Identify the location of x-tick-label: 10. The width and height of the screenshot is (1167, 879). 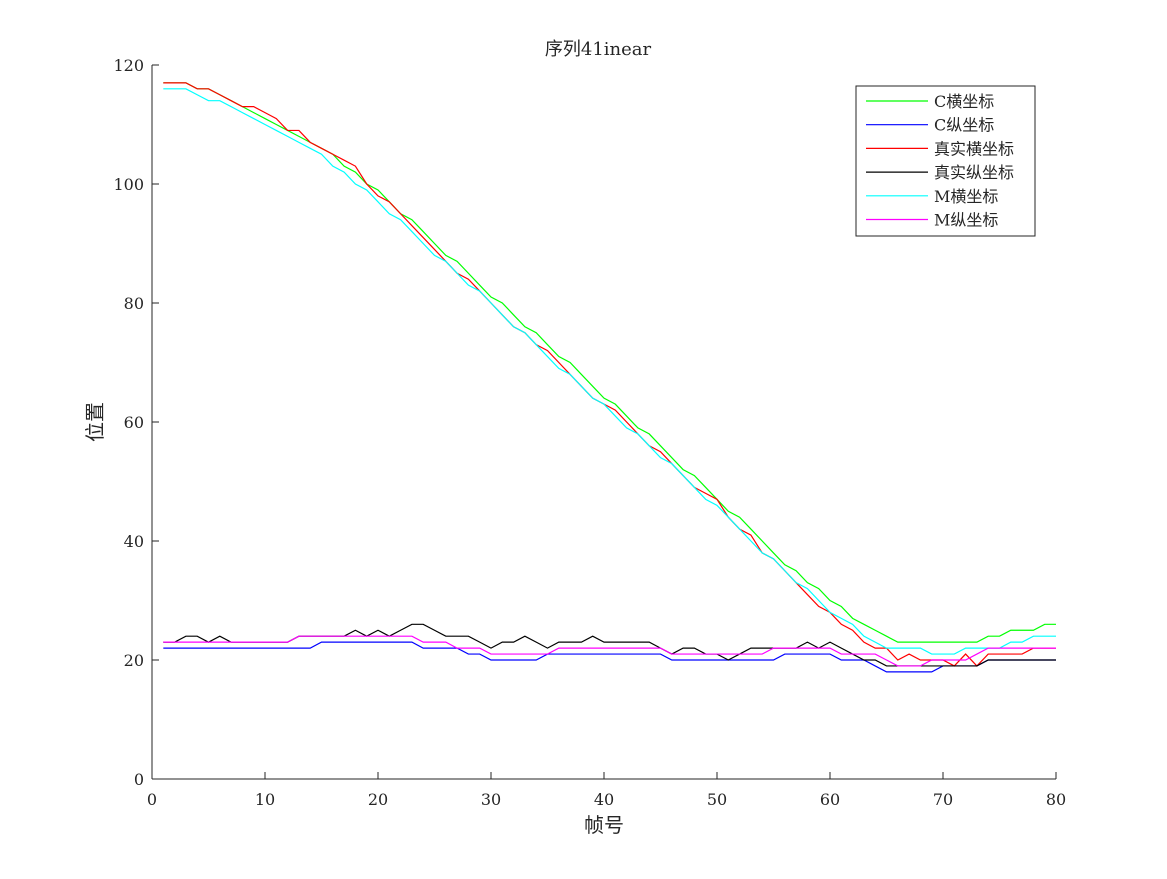
(265, 799).